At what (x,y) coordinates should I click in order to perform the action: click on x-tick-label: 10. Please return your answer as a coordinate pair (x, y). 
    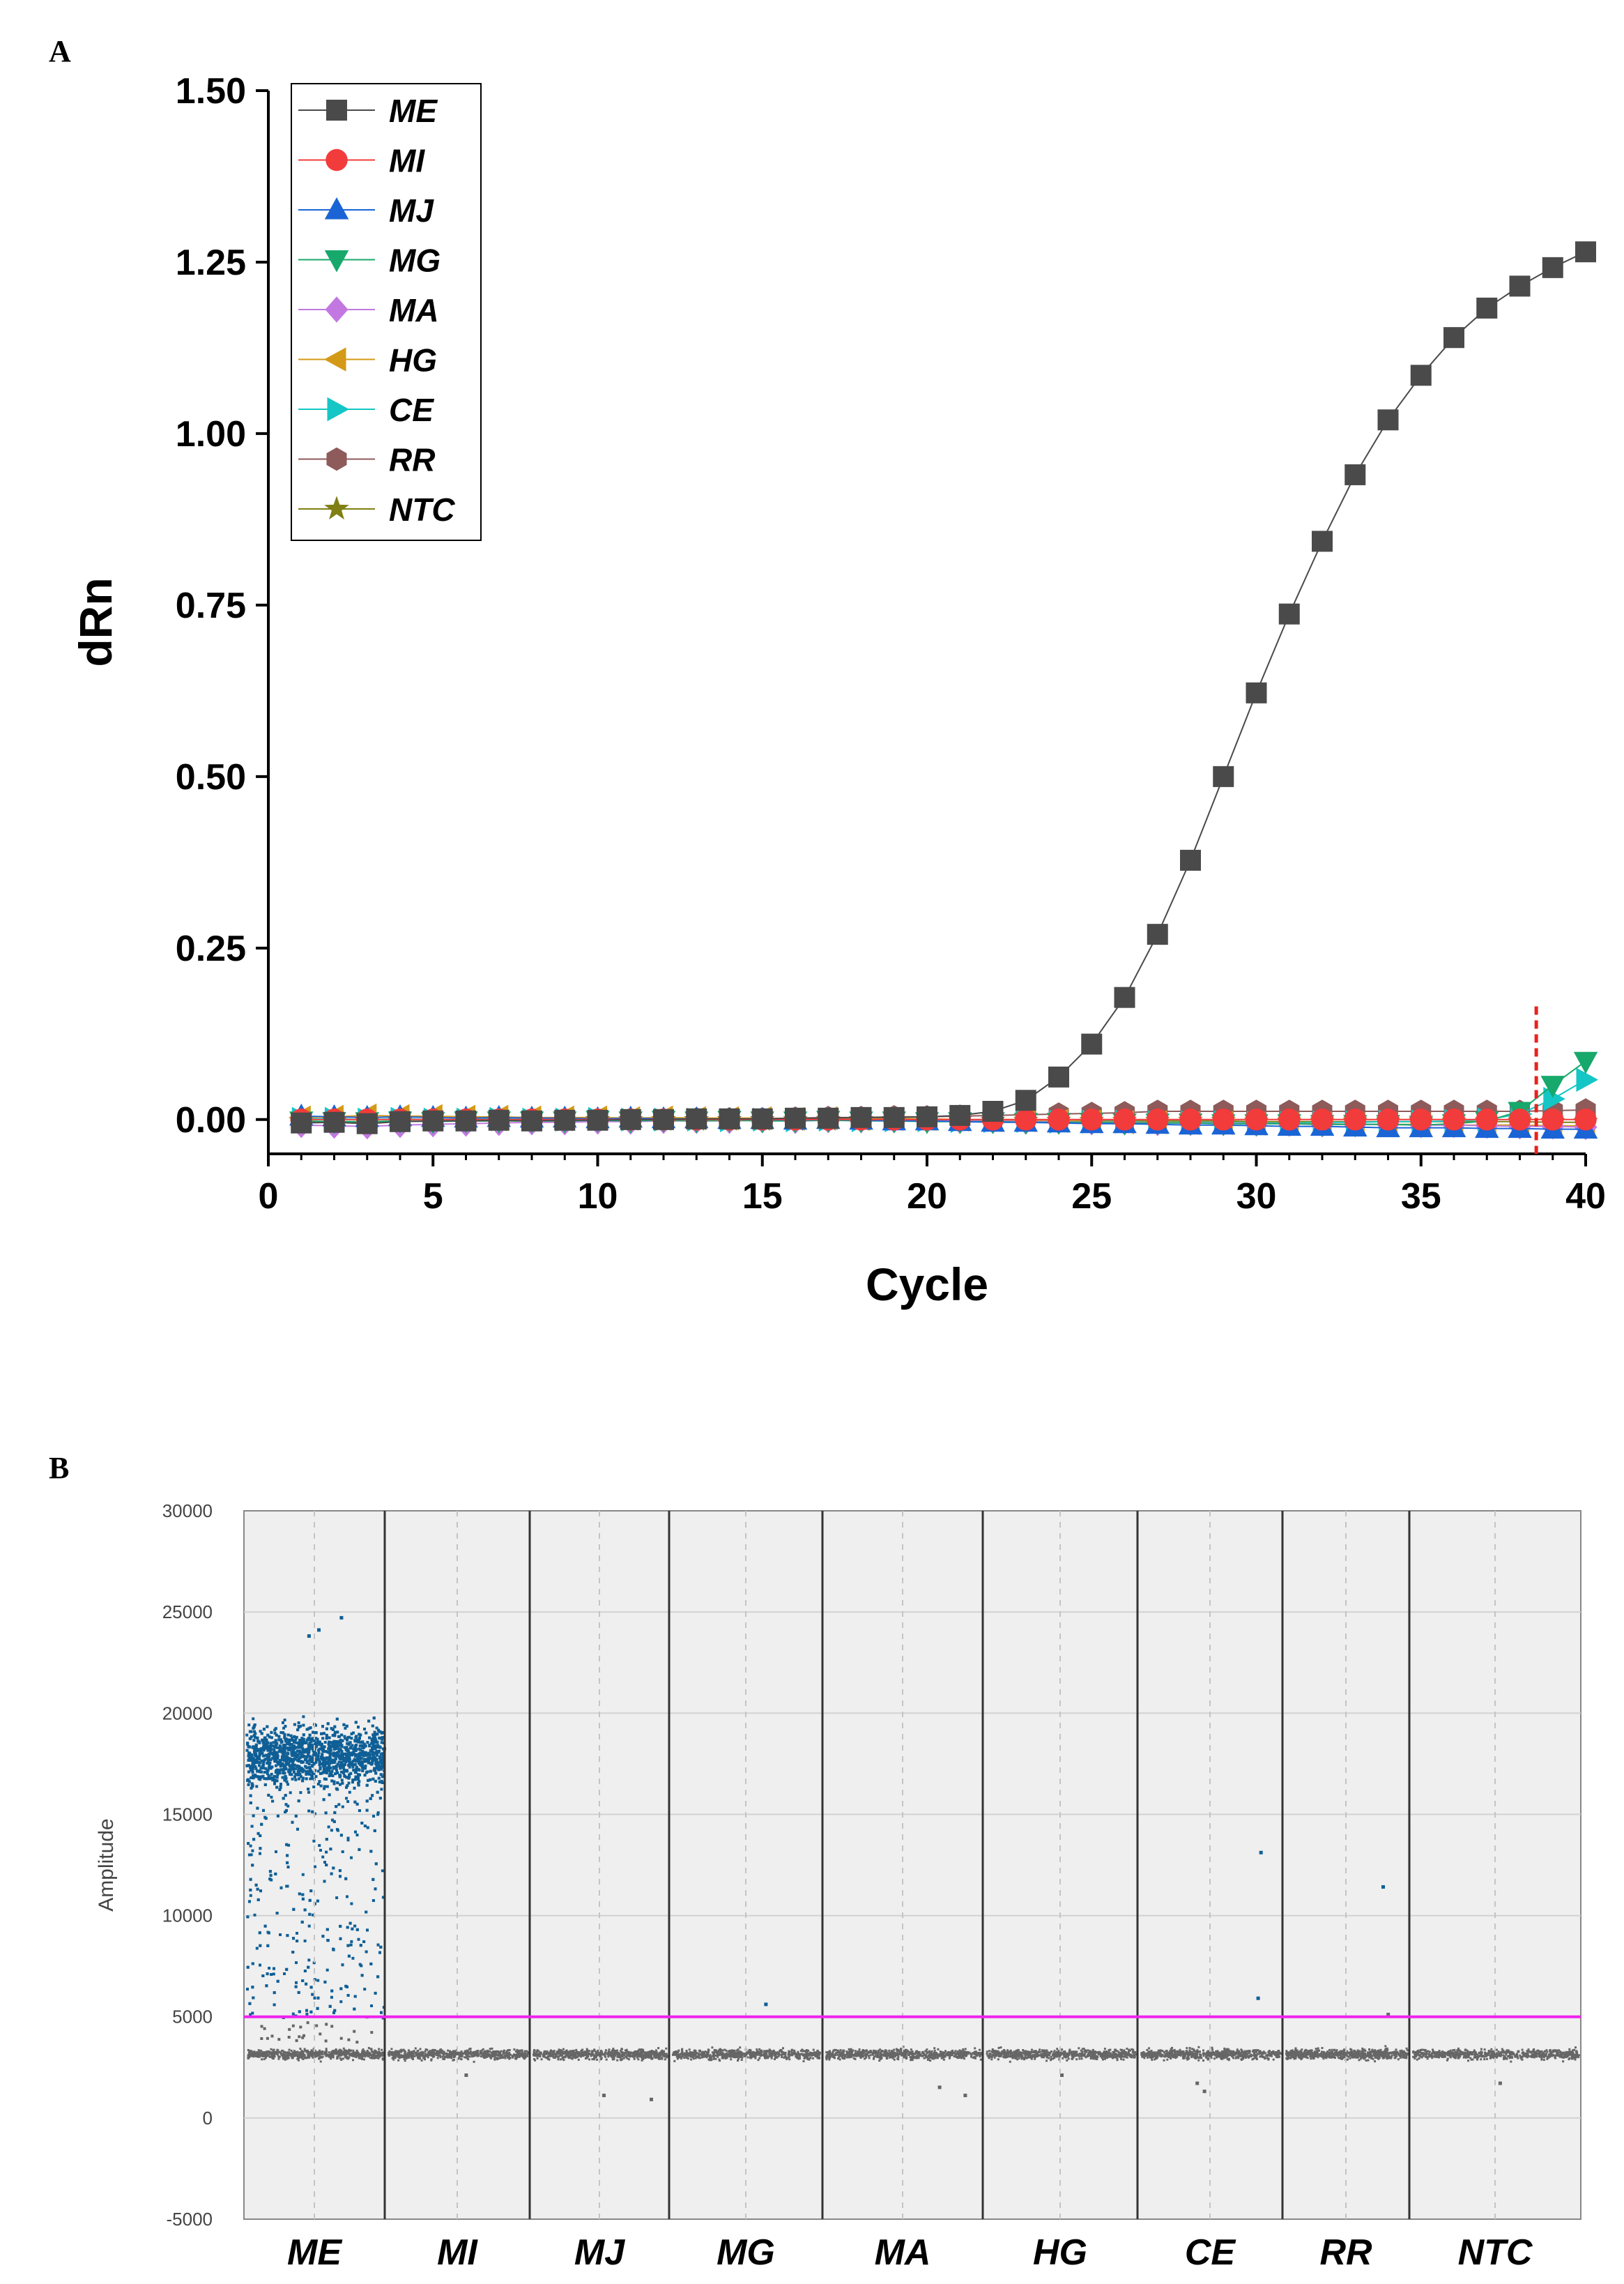
    Looking at the image, I should click on (598, 1196).